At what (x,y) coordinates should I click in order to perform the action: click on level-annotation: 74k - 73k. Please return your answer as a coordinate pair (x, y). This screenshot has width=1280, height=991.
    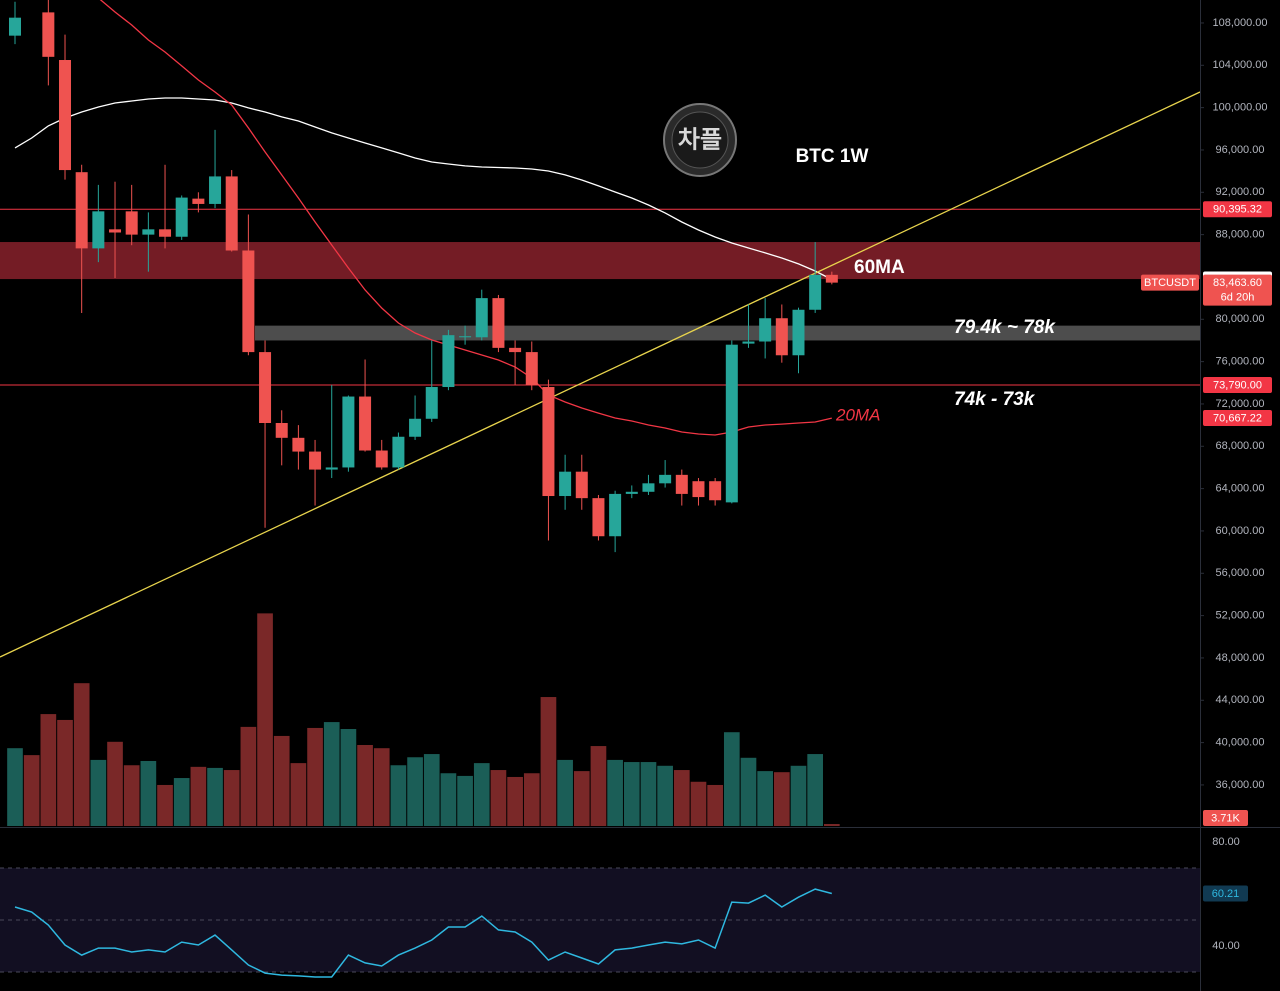
    Looking at the image, I should click on (995, 399).